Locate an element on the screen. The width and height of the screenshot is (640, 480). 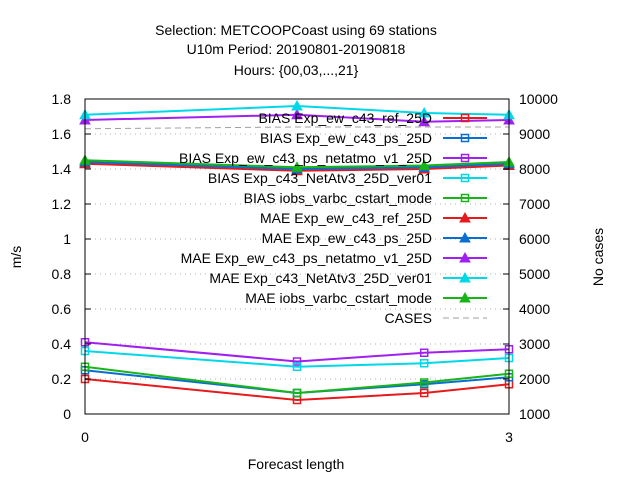
y-tick-label: 0.4 is located at coordinates (62, 344).